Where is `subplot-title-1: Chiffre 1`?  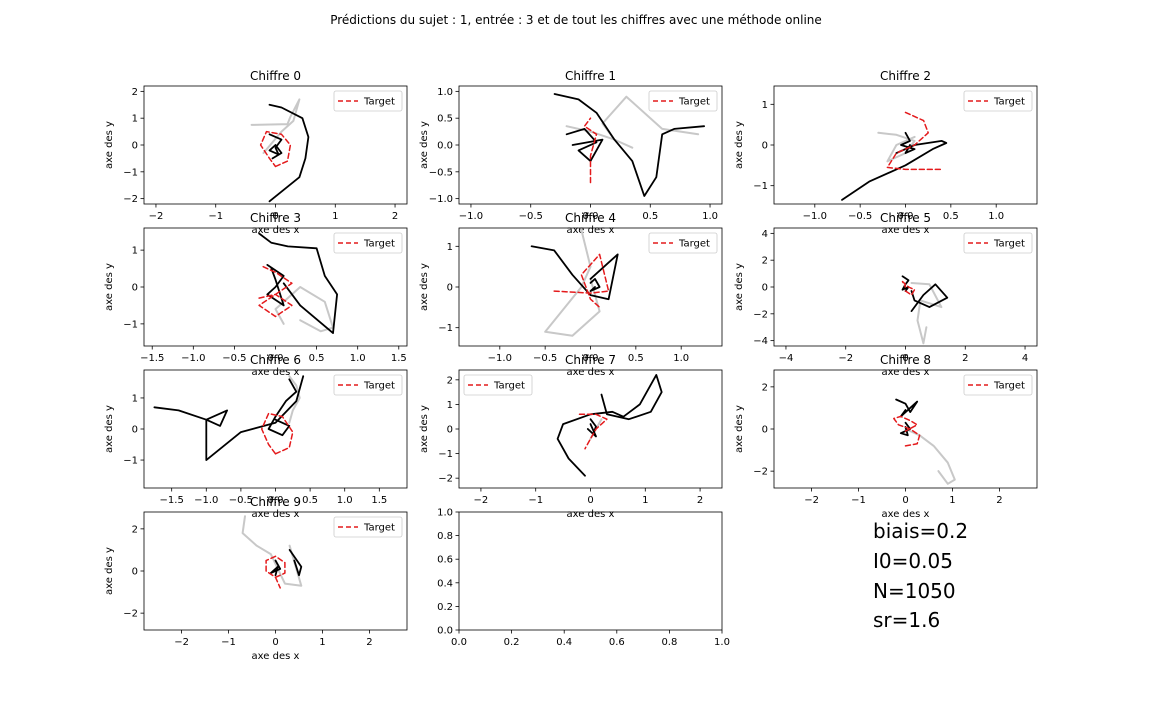
subplot-title-1: Chiffre 1 is located at coordinates (590, 76).